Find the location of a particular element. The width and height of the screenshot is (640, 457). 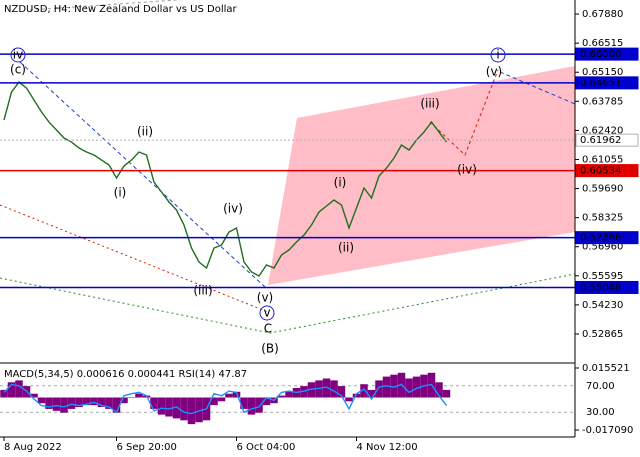

level-label: 0.61962 is located at coordinates (600, 140).